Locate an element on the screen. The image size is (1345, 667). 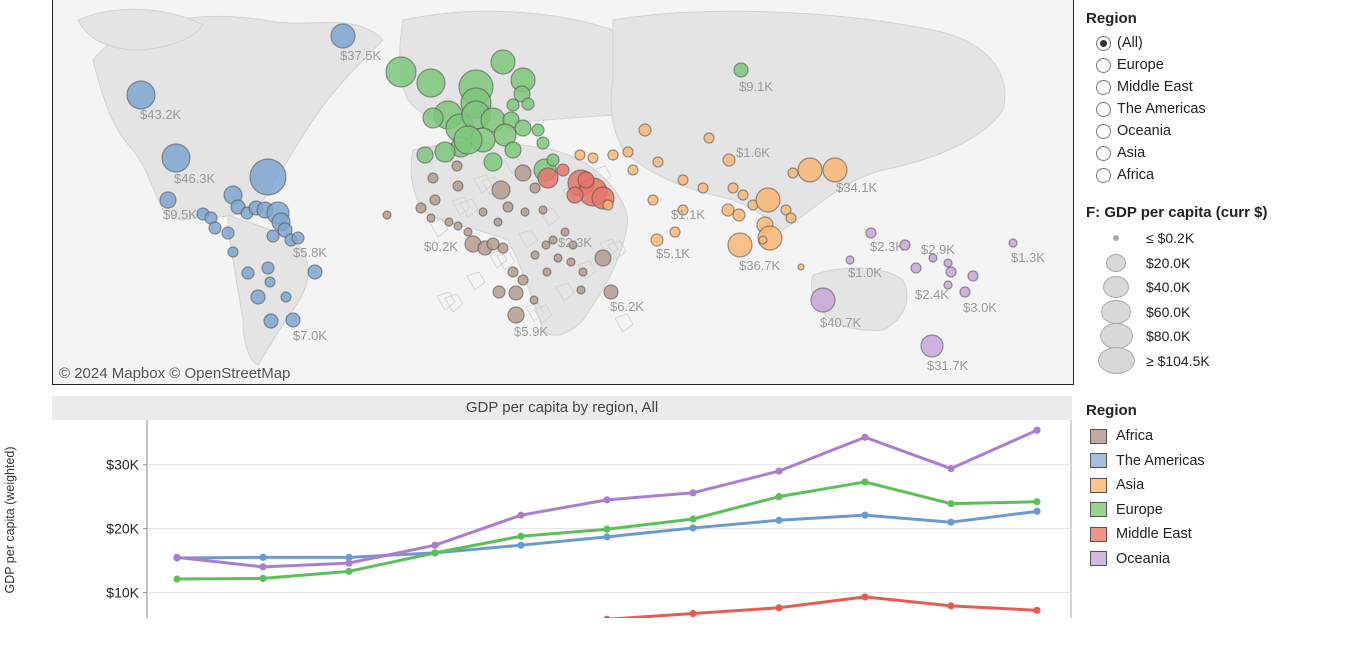
region-option: Middle East is located at coordinates (1211, 87).